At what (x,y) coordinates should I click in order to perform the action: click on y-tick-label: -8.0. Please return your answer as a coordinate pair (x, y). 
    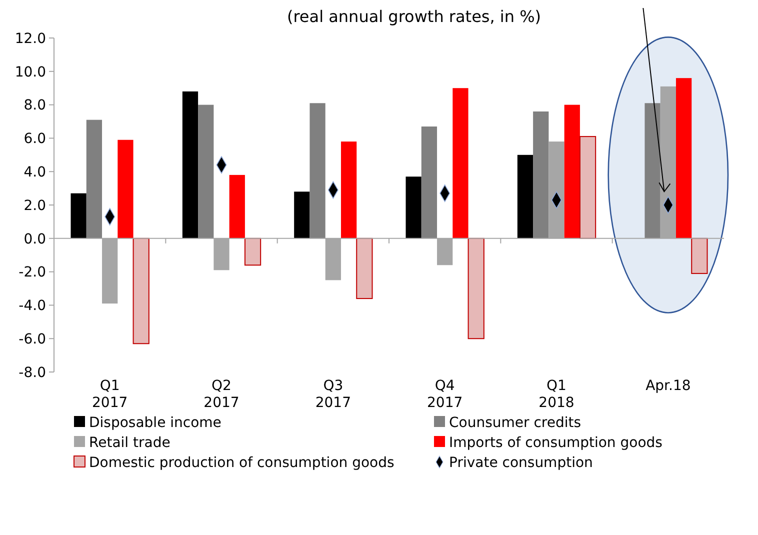
    Looking at the image, I should click on (32, 372).